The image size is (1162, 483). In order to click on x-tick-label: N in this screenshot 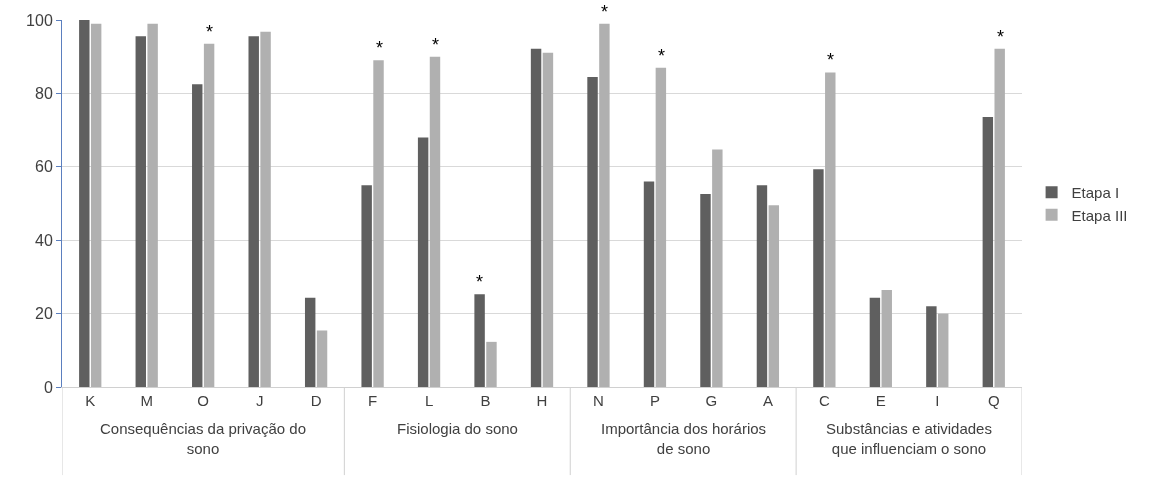, I will do `click(598, 400)`.